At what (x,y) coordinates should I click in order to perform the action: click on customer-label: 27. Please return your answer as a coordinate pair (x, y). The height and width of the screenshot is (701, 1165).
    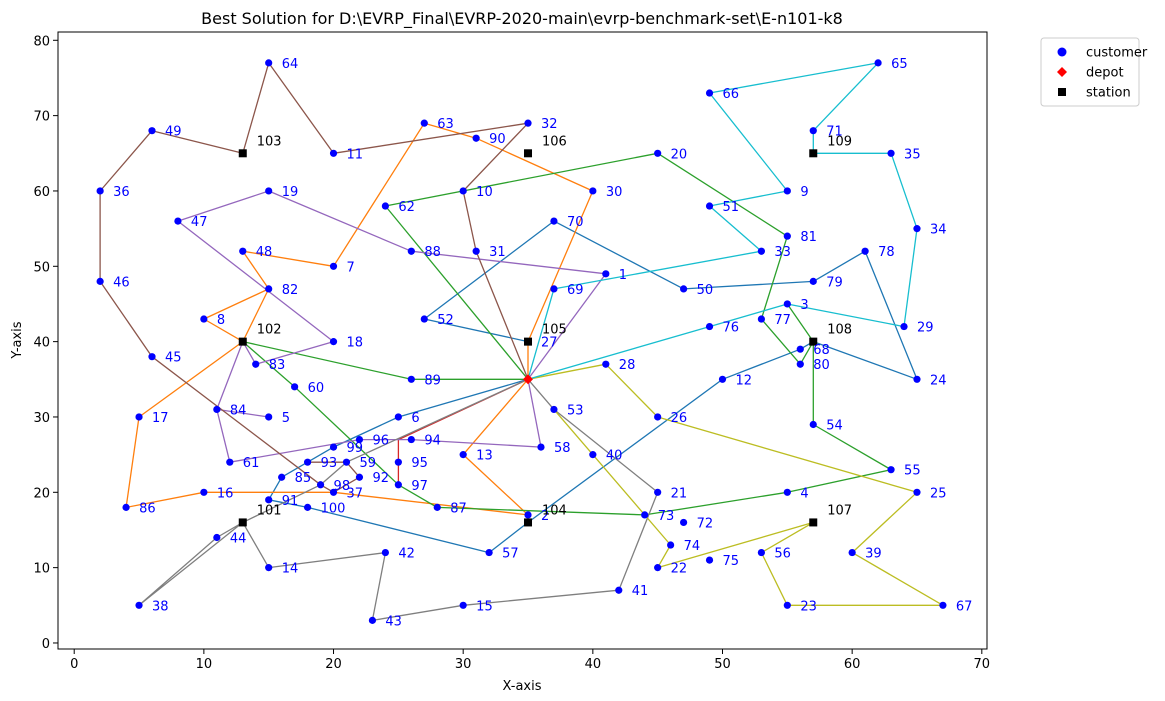
    Looking at the image, I should click on (549, 343).